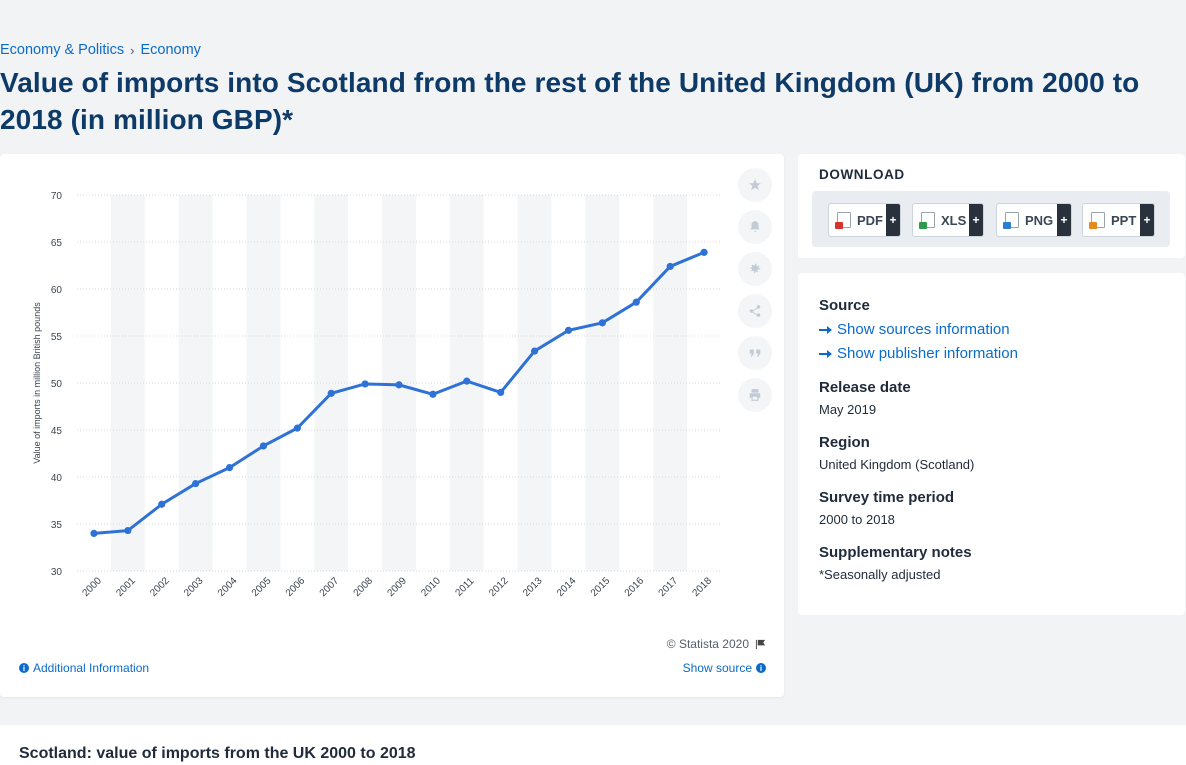 This screenshot has height=765, width=1186. I want to click on y-tick-label: 45, so click(57, 431).